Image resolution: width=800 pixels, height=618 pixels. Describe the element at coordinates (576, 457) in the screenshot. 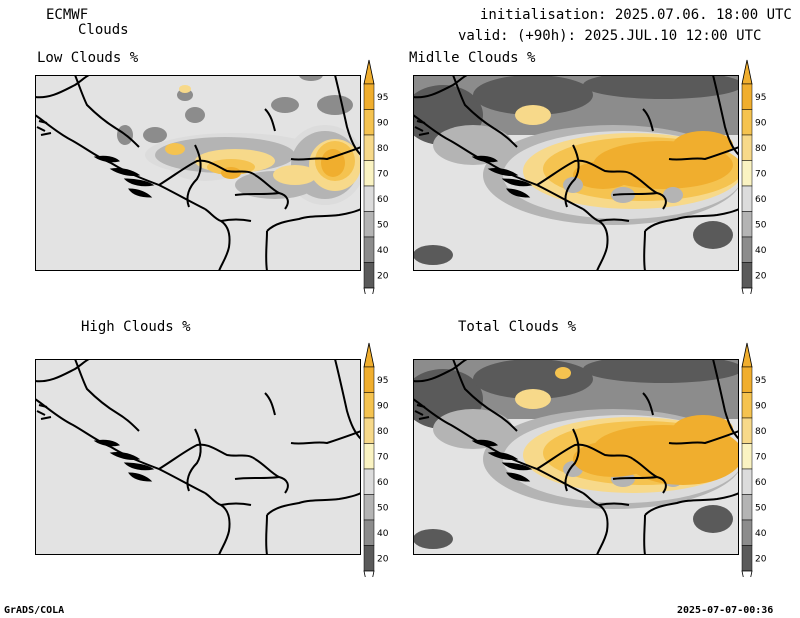

I see `map-panel-total` at that location.